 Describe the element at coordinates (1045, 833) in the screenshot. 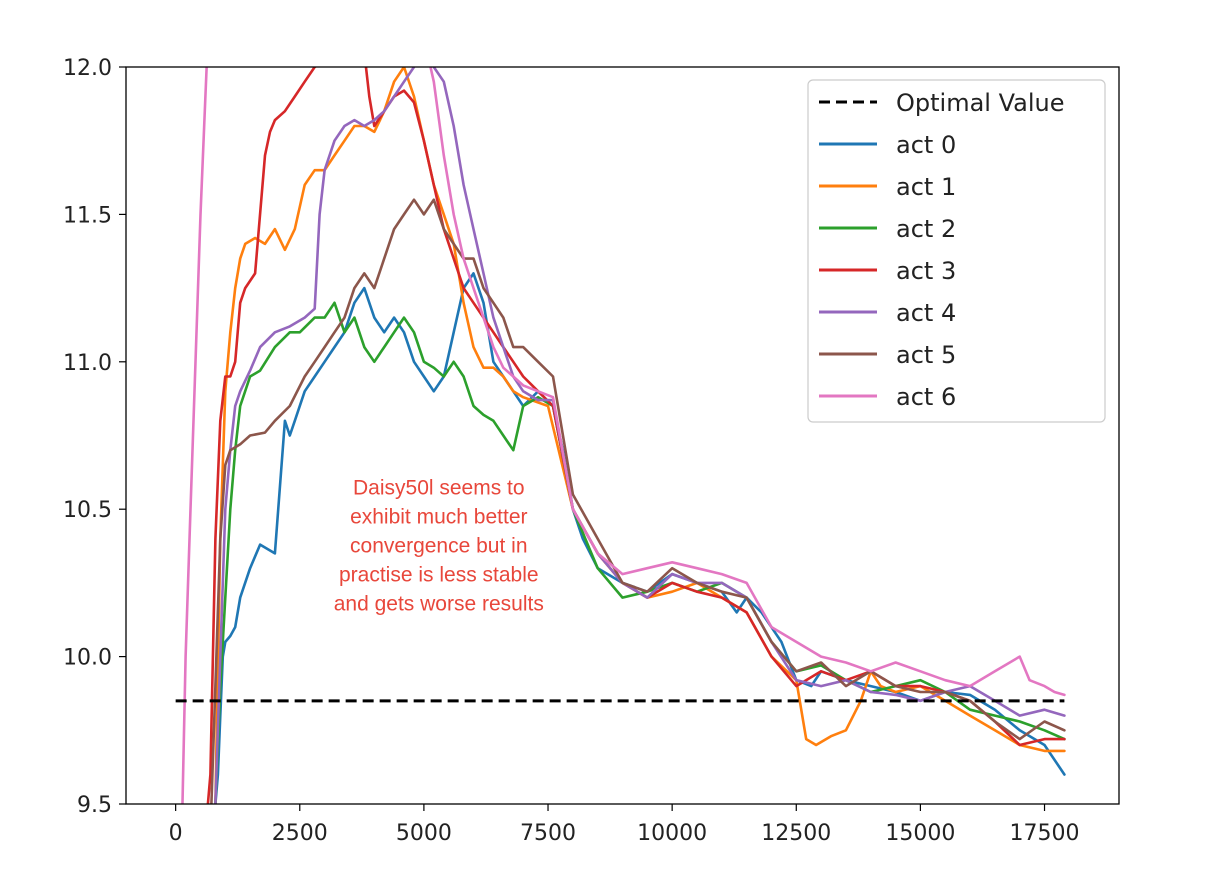

I see `x-tick-label: 17500` at that location.